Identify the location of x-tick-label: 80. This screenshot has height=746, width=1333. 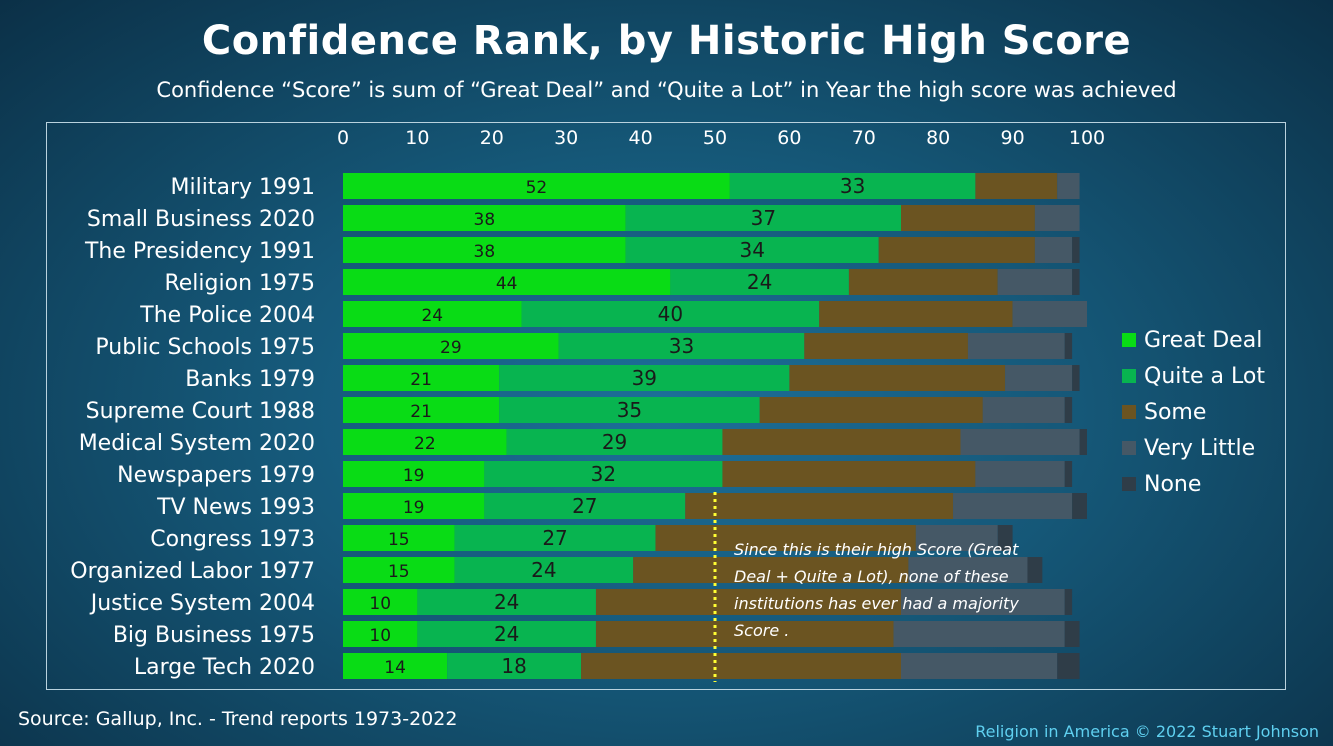
(938, 138).